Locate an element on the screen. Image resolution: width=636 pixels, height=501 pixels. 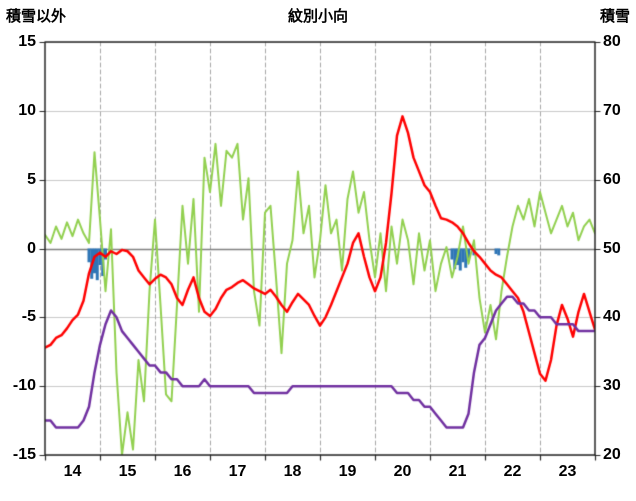
x-tick-label: 20 is located at coordinates (402, 471).